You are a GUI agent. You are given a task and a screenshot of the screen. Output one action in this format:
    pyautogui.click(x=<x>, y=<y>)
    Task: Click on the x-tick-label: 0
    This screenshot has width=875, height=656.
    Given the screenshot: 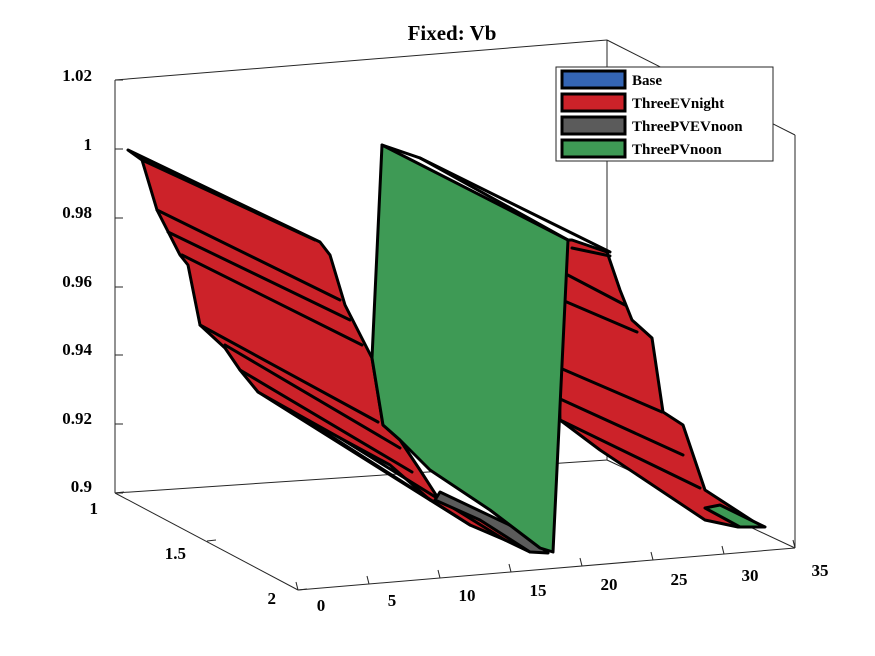 What is the action you would take?
    pyautogui.click(x=321, y=605)
    